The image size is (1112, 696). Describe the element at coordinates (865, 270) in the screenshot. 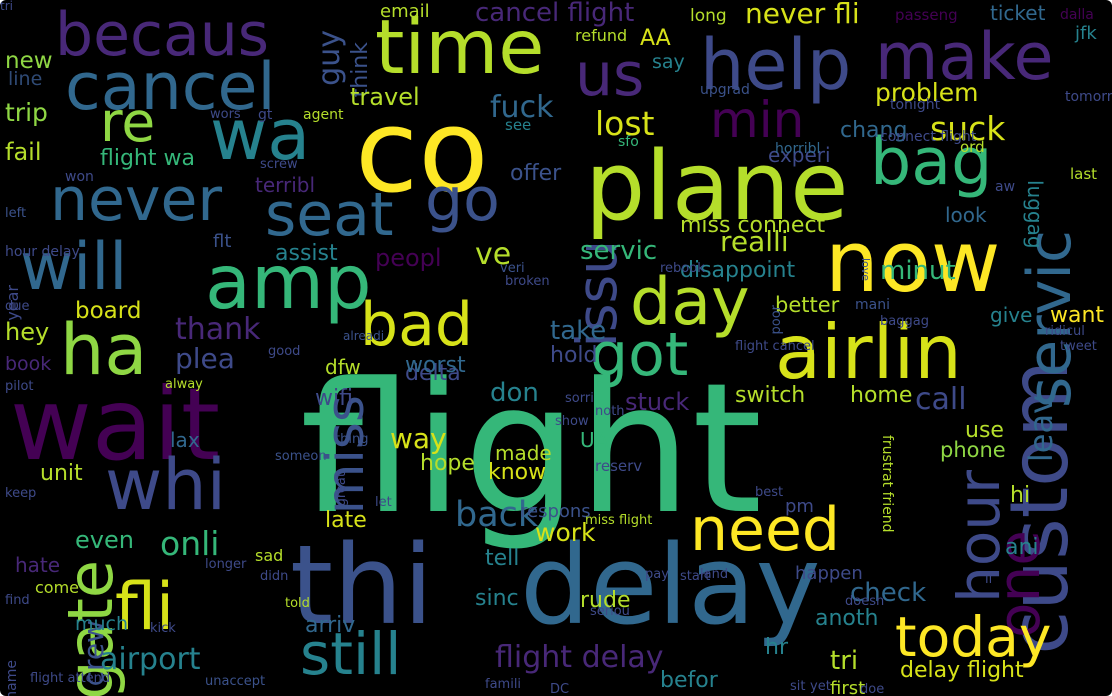

I see `word-love: love` at that location.